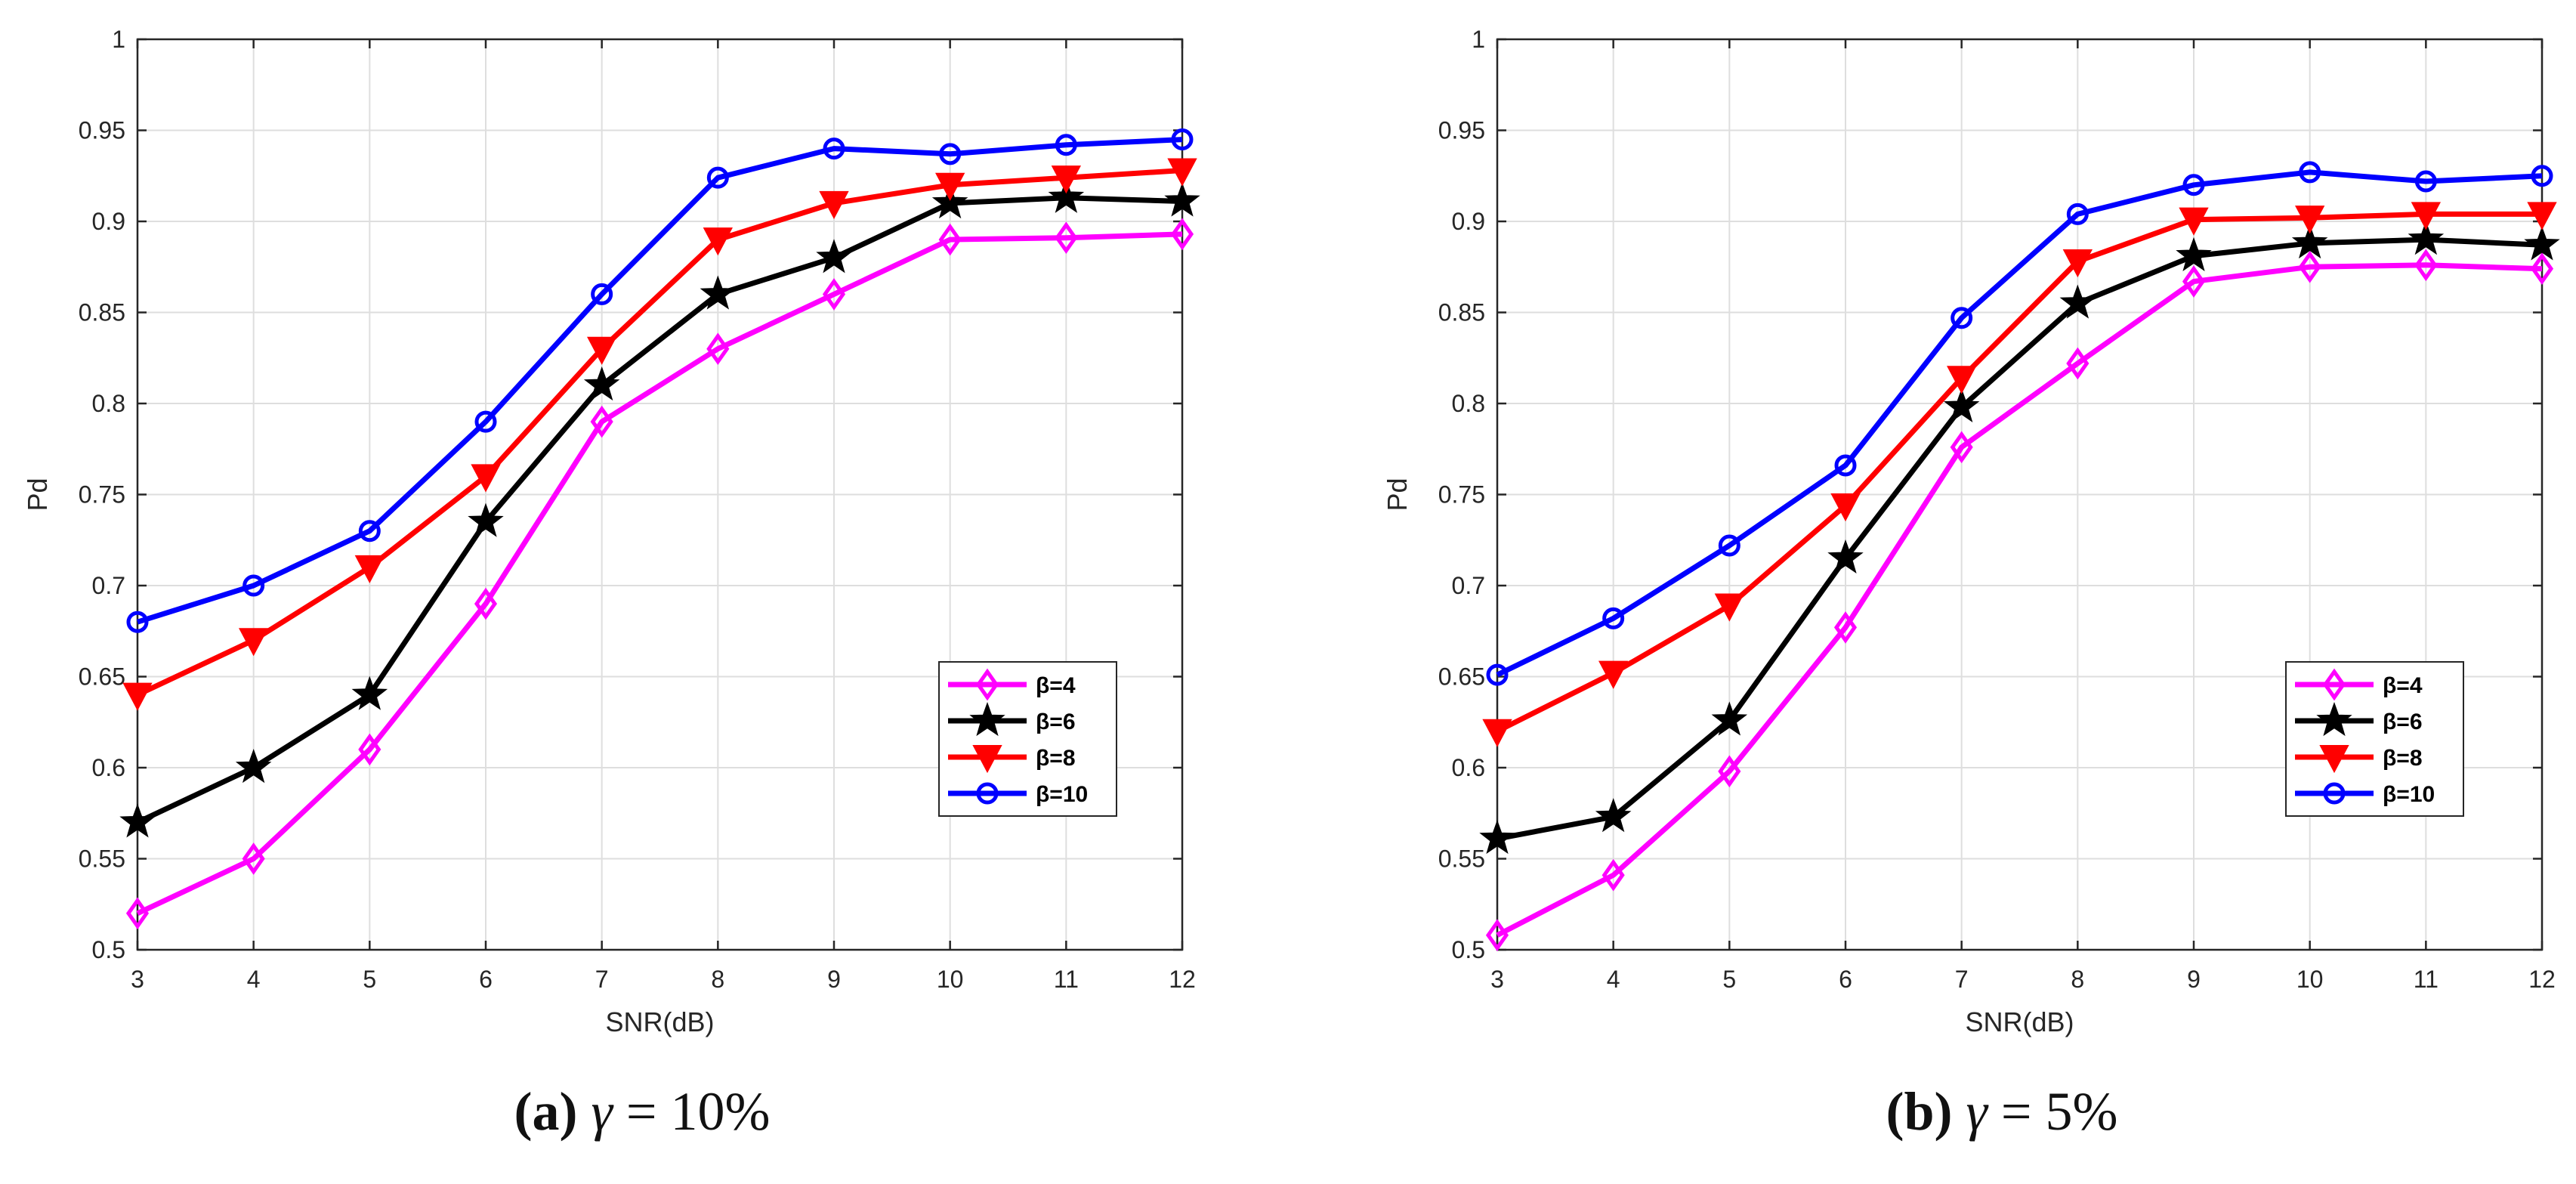  Describe the element at coordinates (2542, 980) in the screenshot. I see `x-tick-label: 12` at that location.